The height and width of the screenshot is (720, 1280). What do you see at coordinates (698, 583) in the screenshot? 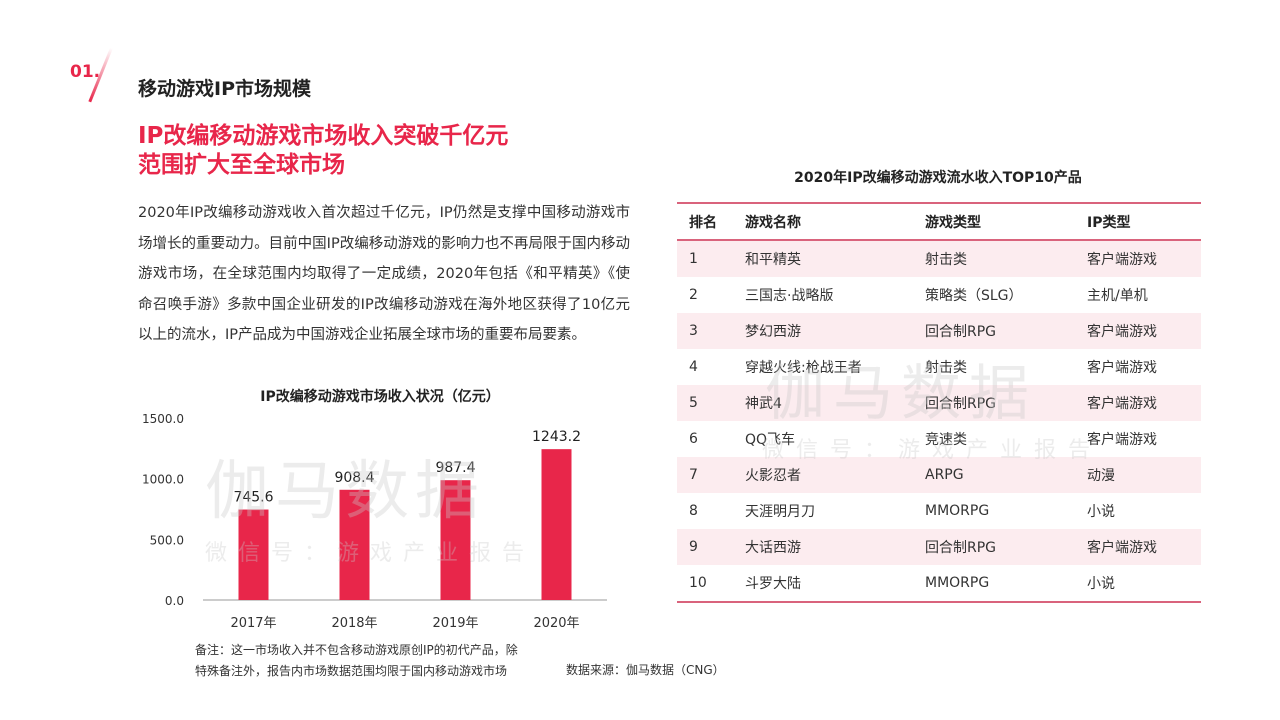
I see `table-cell: 10` at bounding box center [698, 583].